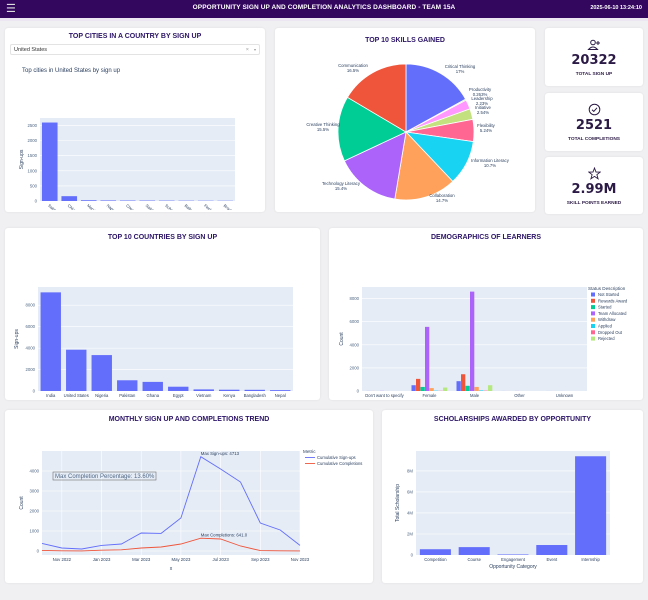 Image resolution: width=648 pixels, height=600 pixels. Describe the element at coordinates (174, 206) in the screenshot. I see `x-tick-label: Schaumburg` at that location.